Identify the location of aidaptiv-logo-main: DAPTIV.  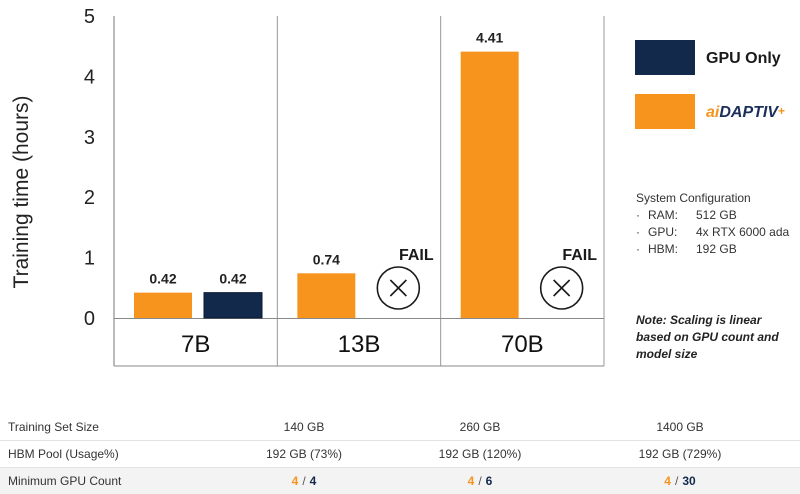
(749, 112).